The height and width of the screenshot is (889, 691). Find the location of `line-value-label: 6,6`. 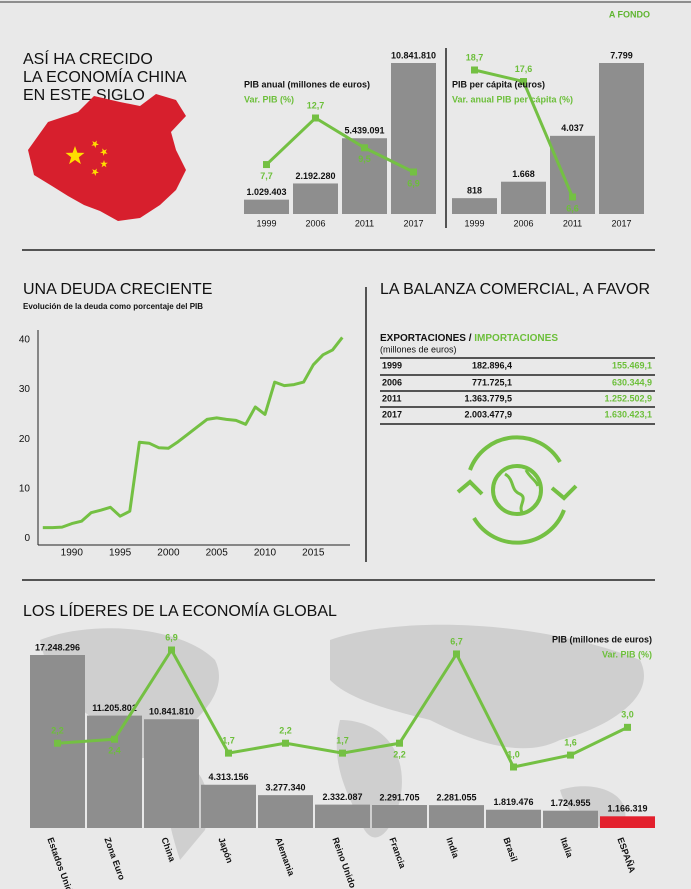

line-value-label: 6,6 is located at coordinates (572, 208).